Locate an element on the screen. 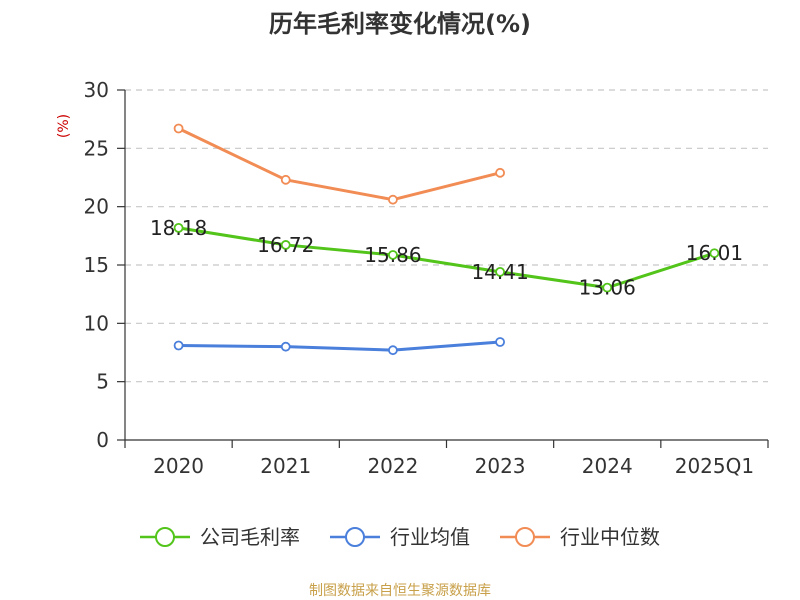  y-tick-label: 10 is located at coordinates (96, 323).